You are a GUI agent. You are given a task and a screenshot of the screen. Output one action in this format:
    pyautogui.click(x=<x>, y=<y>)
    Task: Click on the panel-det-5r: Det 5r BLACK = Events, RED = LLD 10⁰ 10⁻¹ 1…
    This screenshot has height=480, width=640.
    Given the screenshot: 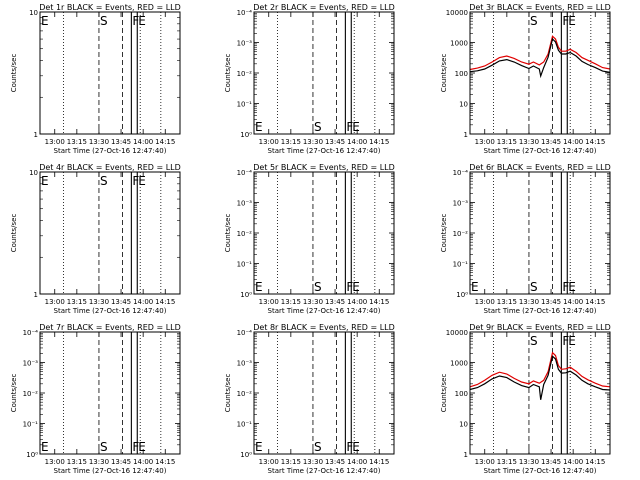 What is the action you would take?
    pyautogui.click(x=309, y=239)
    